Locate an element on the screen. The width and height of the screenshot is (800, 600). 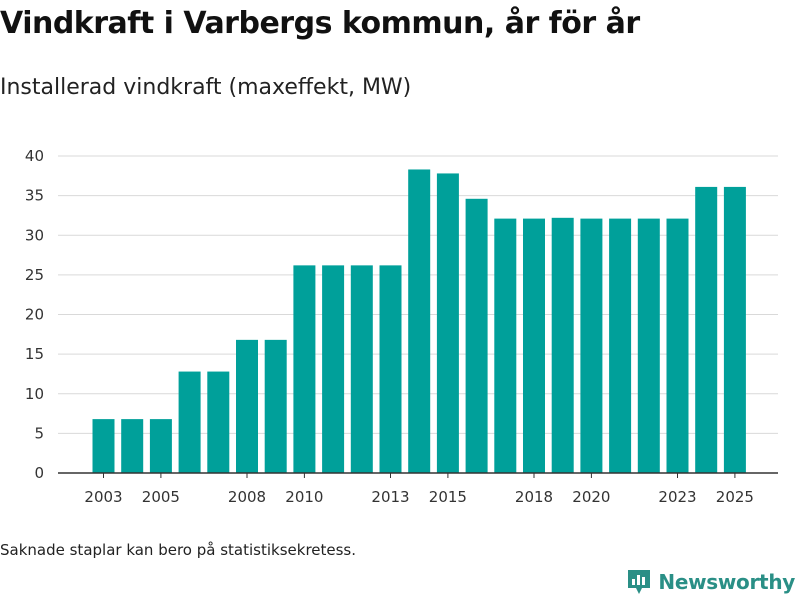
y-tick-label: 10 is located at coordinates (34, 394).